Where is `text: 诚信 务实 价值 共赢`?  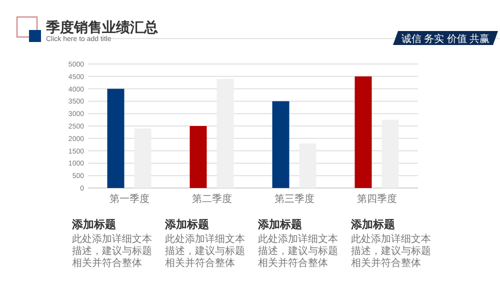 text: 诚信 务实 价值 共赢 is located at coordinates (445, 39).